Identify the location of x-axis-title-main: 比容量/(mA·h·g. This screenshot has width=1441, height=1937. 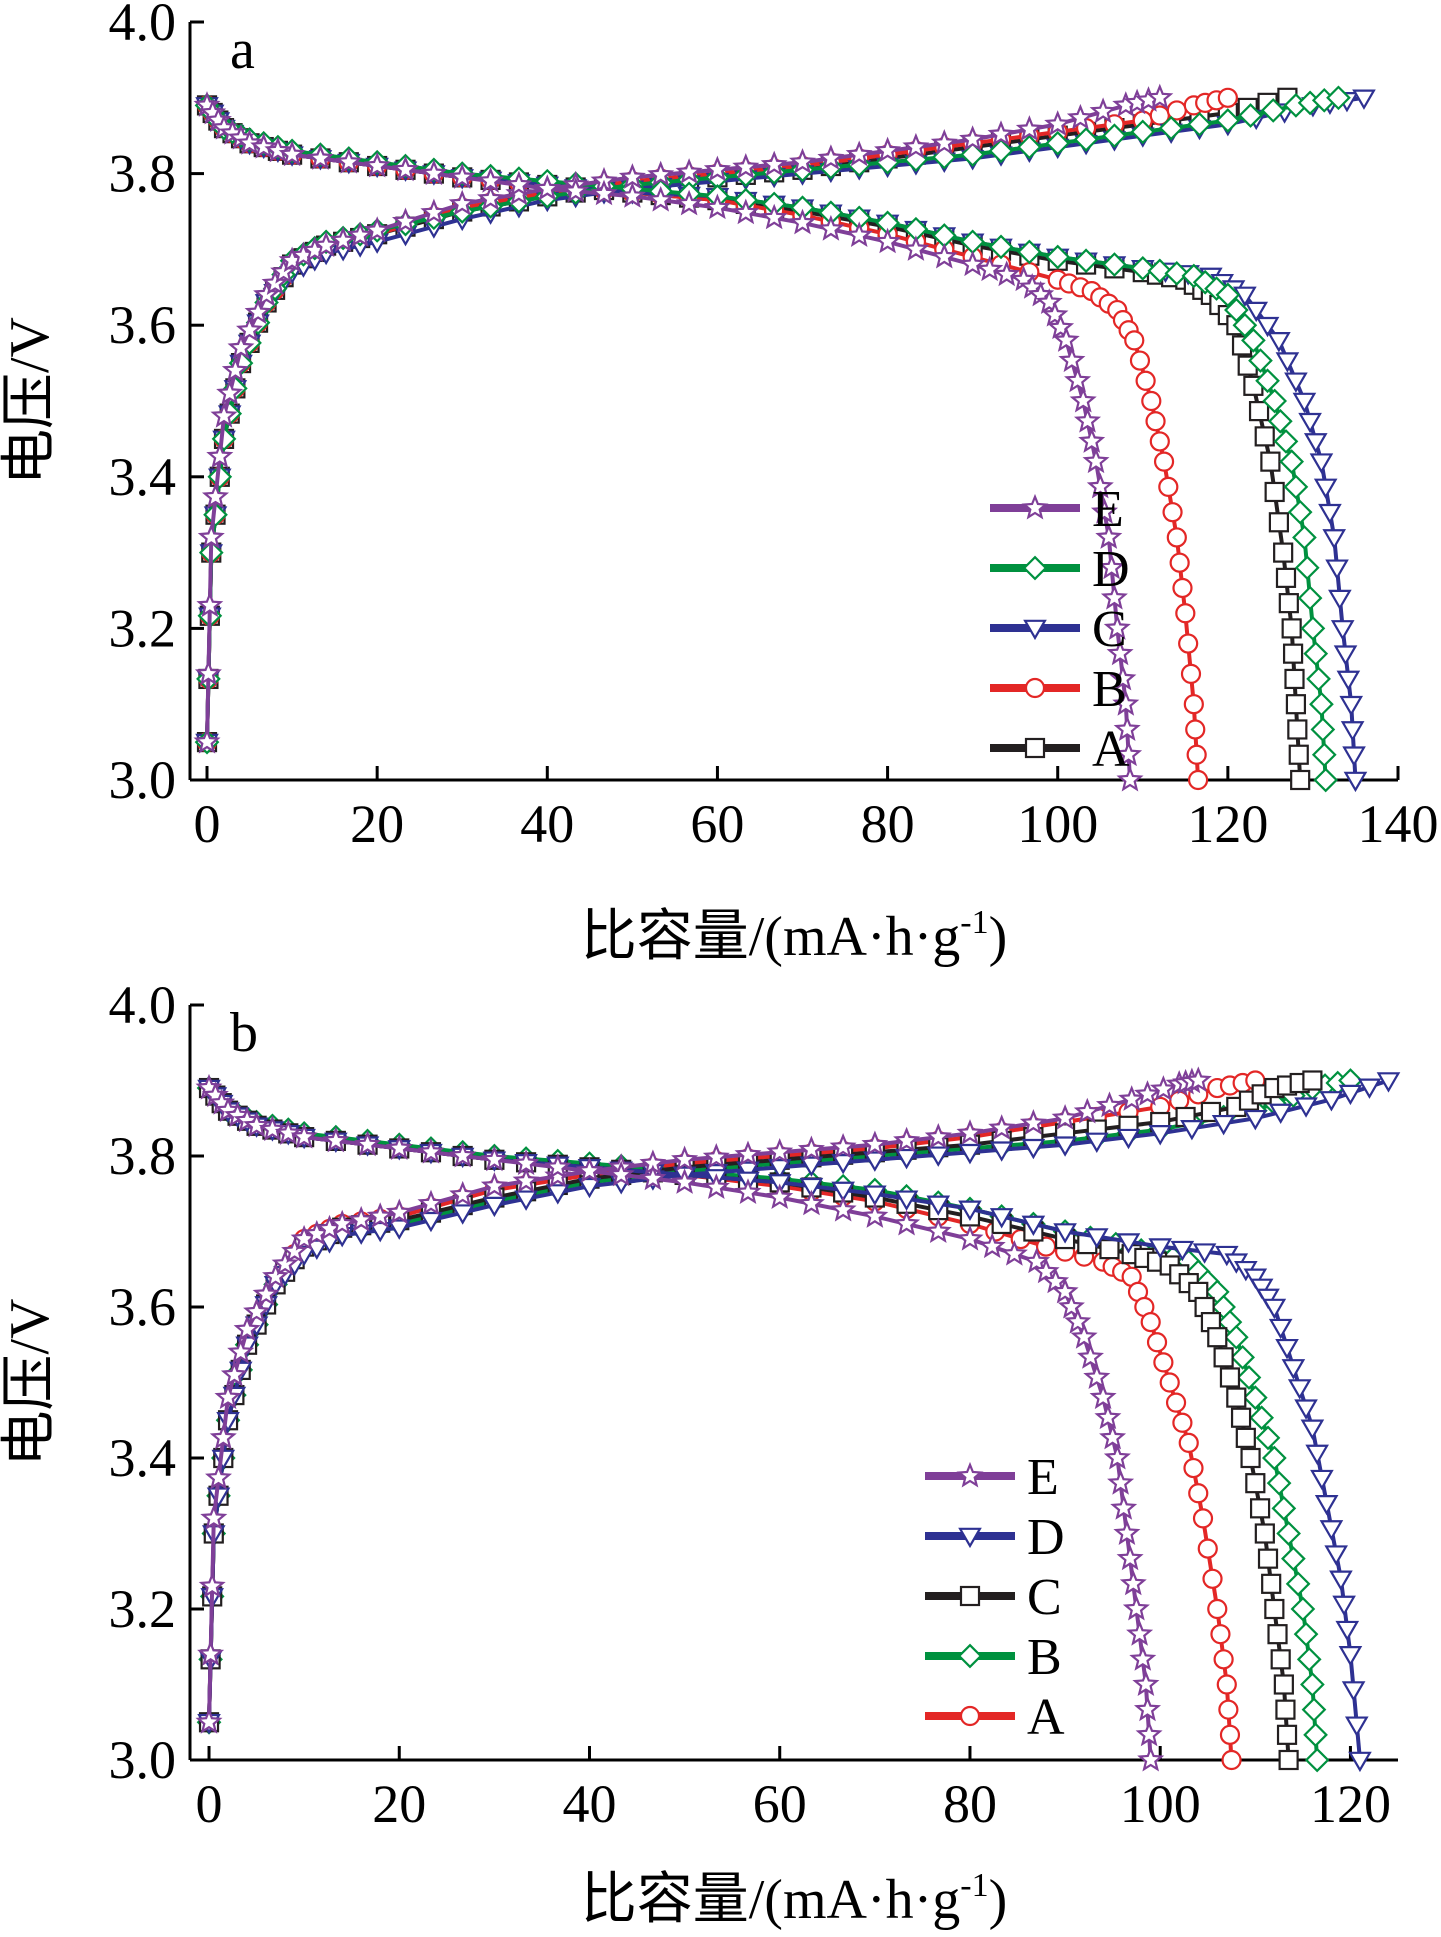
(771, 1900).